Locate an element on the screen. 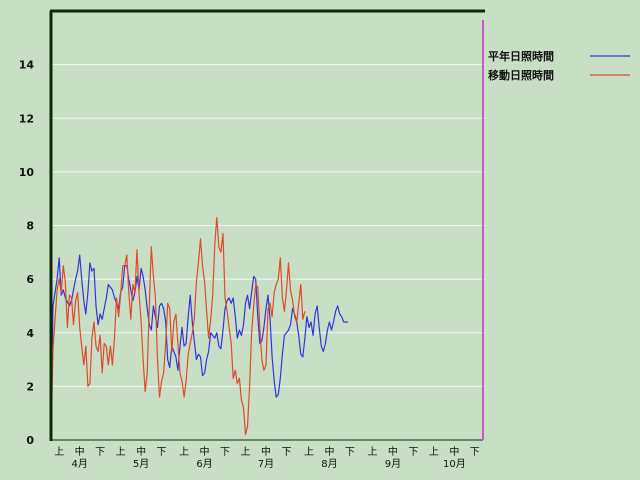 This screenshot has width=640, height=480. y-tick-label: 14 is located at coordinates (27, 65).